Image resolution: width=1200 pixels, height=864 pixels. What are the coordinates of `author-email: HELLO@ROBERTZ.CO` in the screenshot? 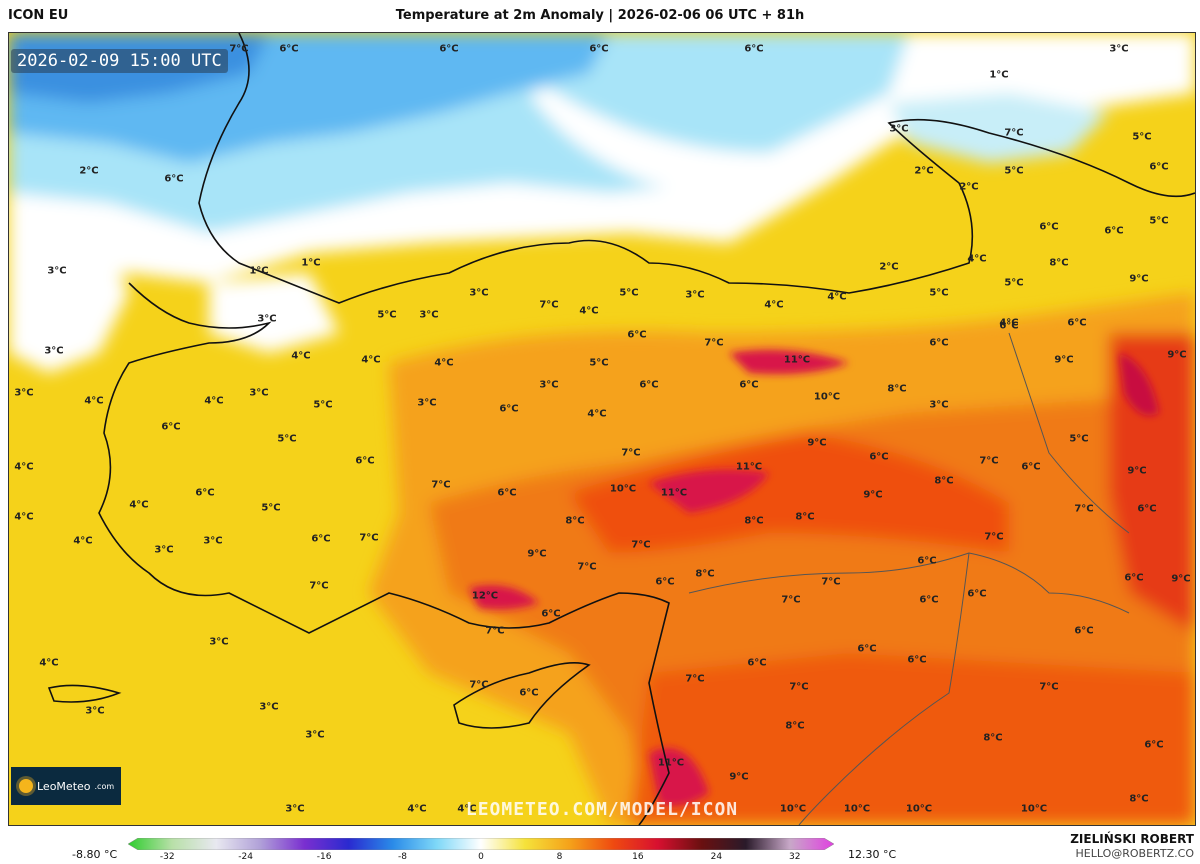 It's located at (1134, 853).